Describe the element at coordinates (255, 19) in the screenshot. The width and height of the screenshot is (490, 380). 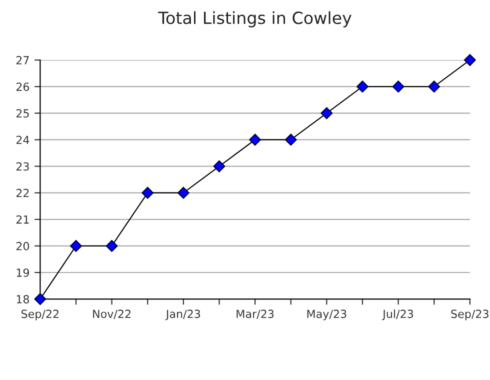
I see `chart-title: Total Listings in Cowley` at that location.